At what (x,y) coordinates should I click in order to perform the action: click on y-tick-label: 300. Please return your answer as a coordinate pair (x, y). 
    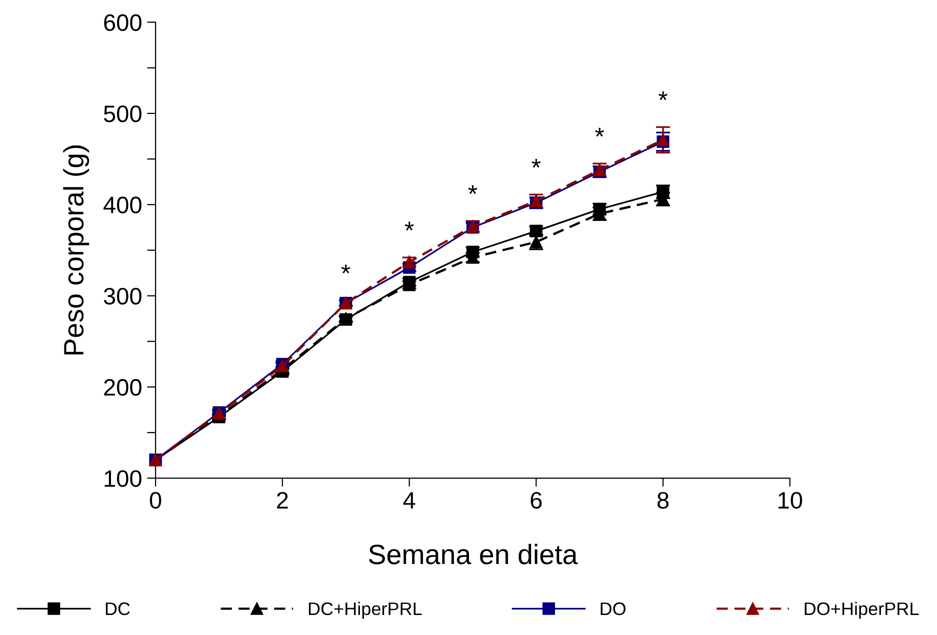
    Looking at the image, I should click on (123, 296).